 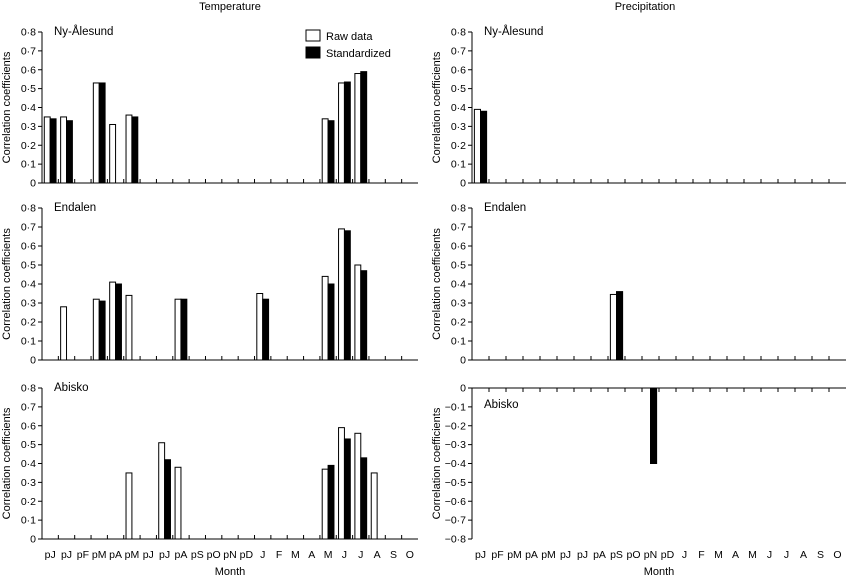 I want to click on x-tick-label: pO, so click(x=633, y=555).